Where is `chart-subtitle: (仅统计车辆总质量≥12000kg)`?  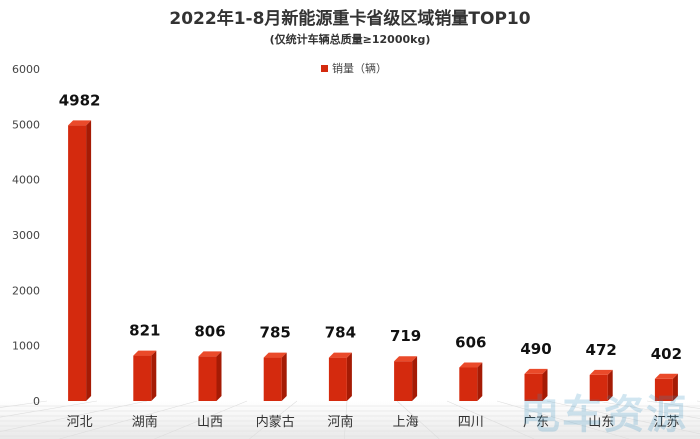 chart-subtitle: (仅统计车辆总质量≥12000kg) is located at coordinates (350, 39).